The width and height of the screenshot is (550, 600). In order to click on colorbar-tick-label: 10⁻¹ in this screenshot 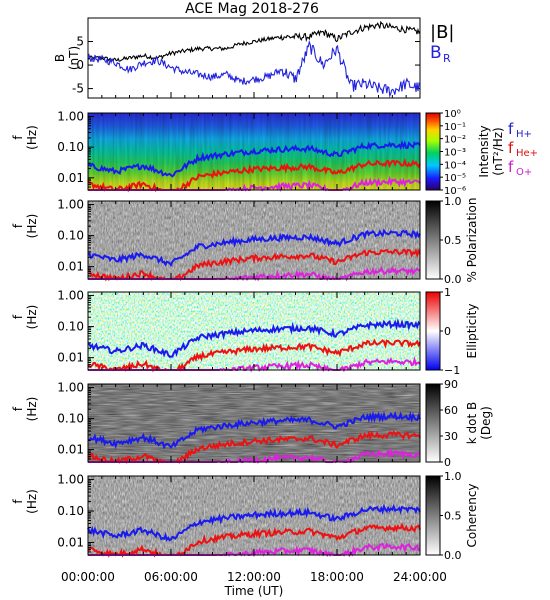, I will do `click(455, 127)`.